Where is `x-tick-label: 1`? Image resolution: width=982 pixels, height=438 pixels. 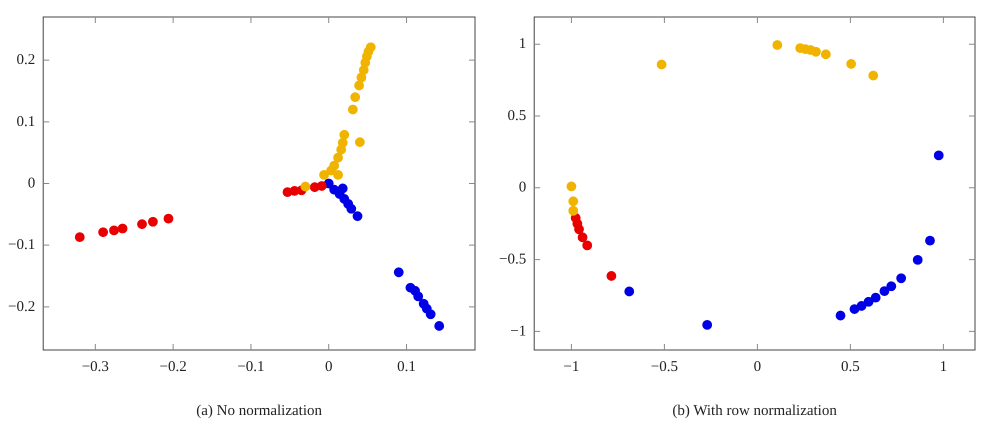
x-tick-label: 1 is located at coordinates (944, 366).